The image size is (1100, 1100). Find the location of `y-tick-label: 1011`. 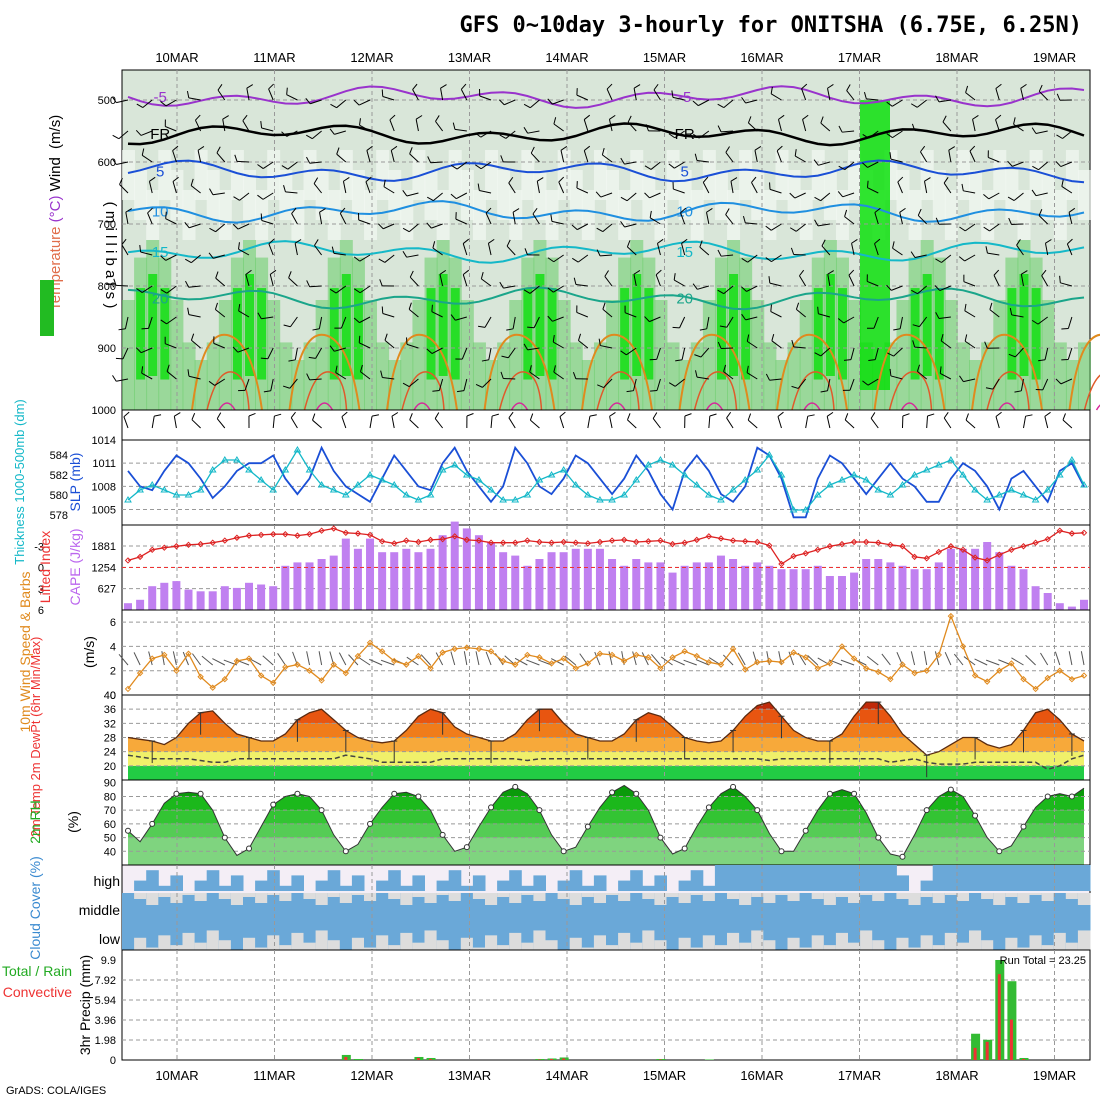

y-tick-label: 1011 is located at coordinates (104, 464).